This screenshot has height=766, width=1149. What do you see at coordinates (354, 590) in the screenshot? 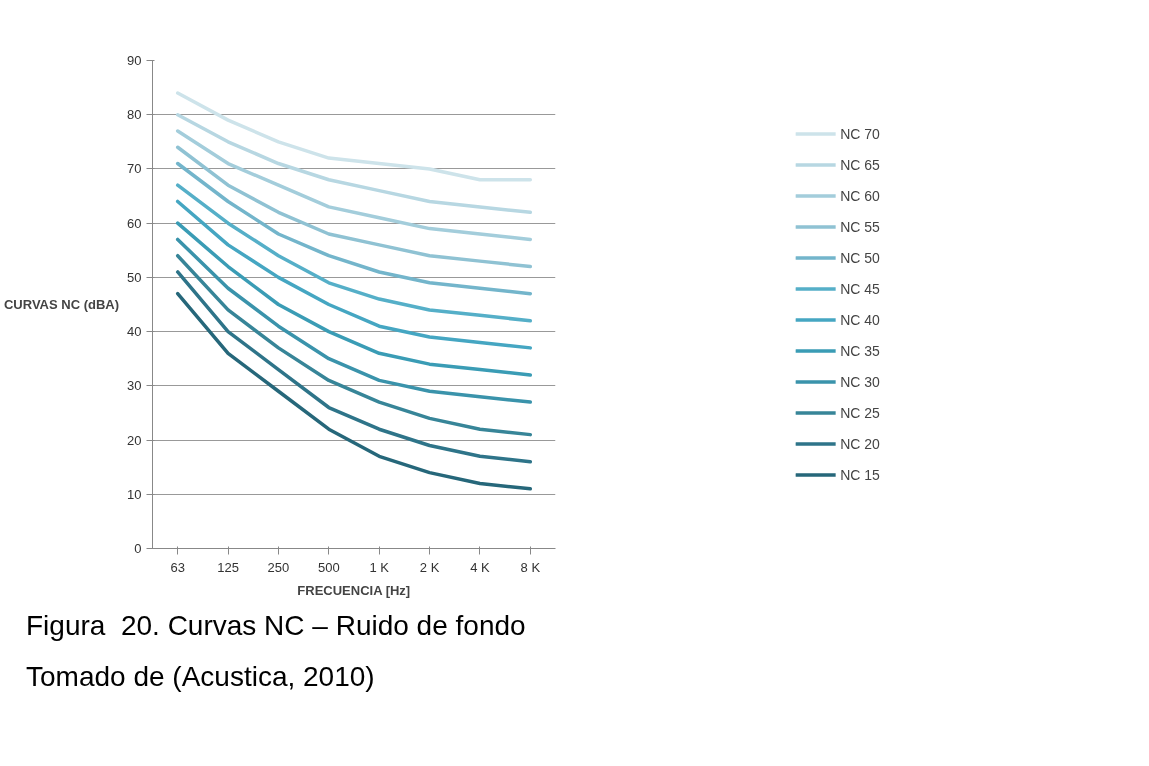
I see `x-axis-title: FRECUENCIA [Hz]` at bounding box center [354, 590].